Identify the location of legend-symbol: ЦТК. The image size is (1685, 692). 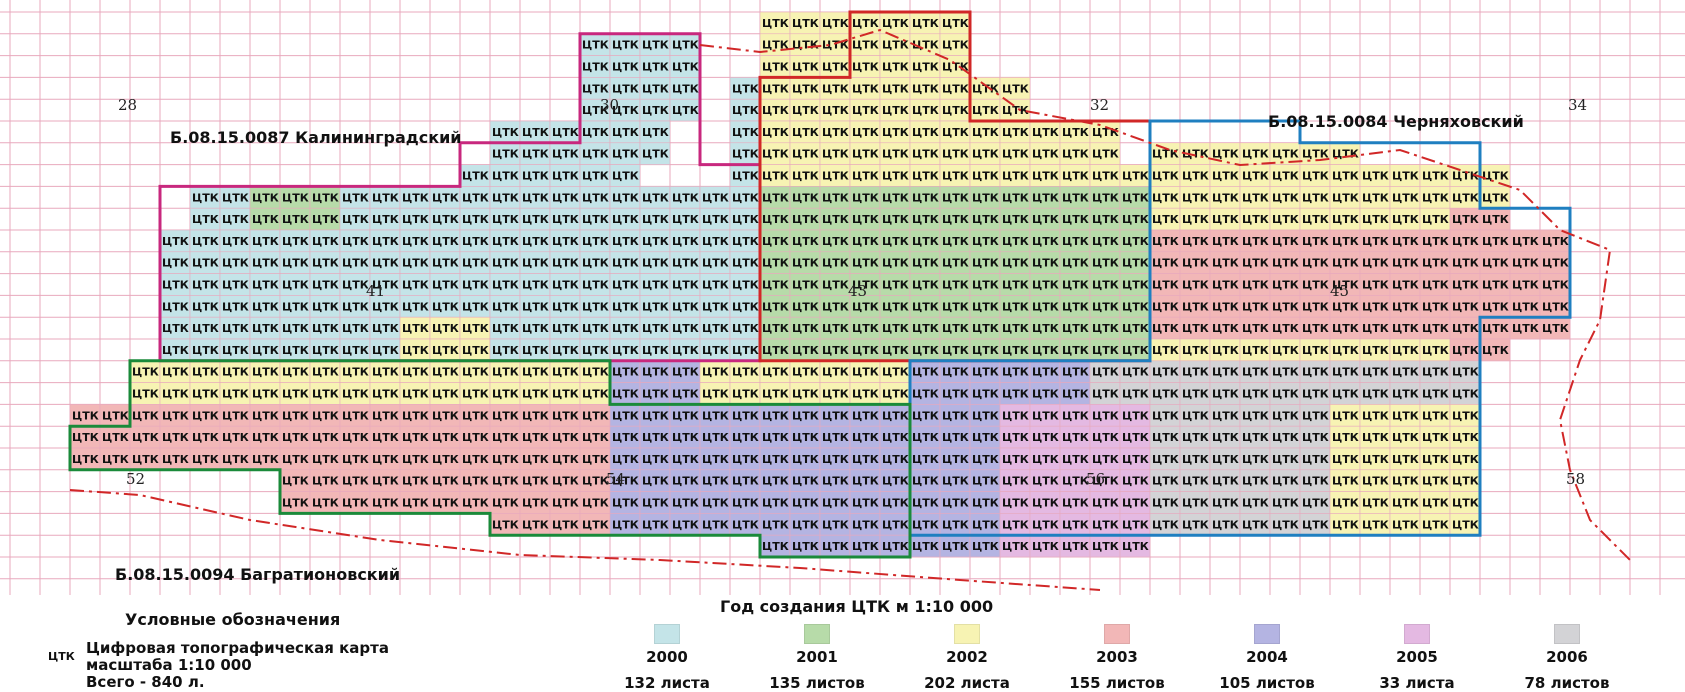
(61, 656).